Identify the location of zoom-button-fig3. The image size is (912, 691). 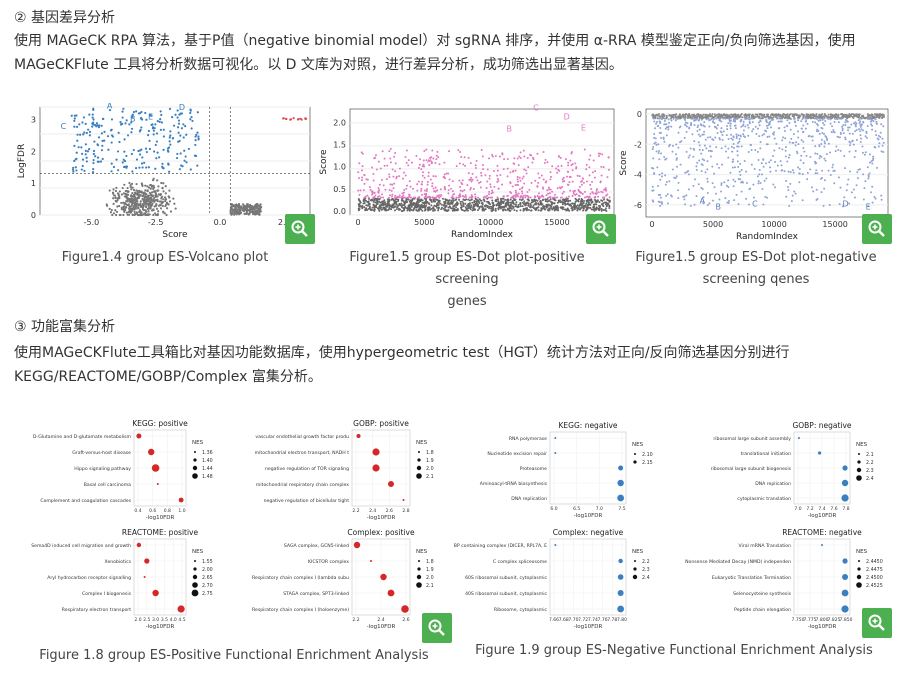
(877, 229).